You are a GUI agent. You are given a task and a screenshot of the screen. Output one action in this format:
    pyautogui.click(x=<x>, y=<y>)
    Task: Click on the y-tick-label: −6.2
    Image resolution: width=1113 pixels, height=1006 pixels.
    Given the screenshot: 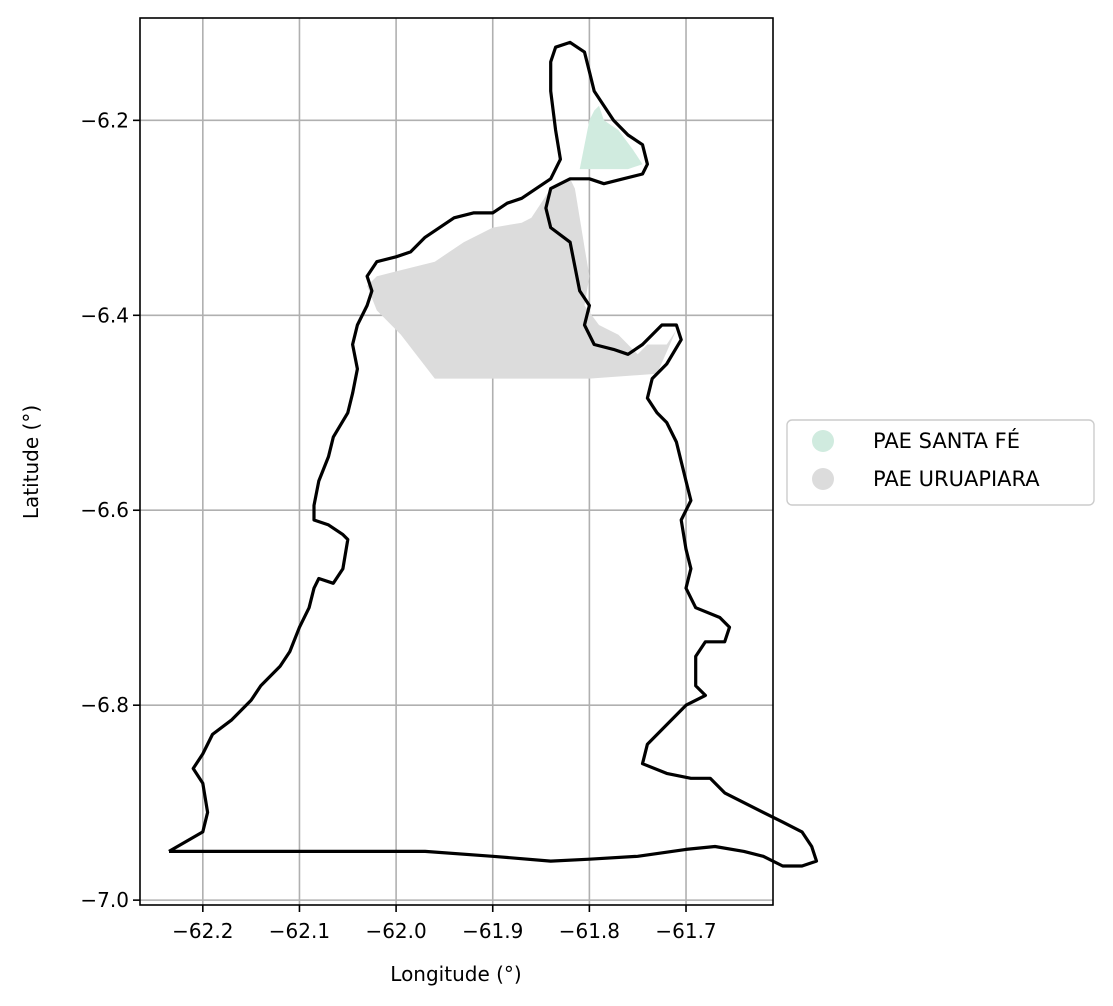 What is the action you would take?
    pyautogui.click(x=104, y=120)
    